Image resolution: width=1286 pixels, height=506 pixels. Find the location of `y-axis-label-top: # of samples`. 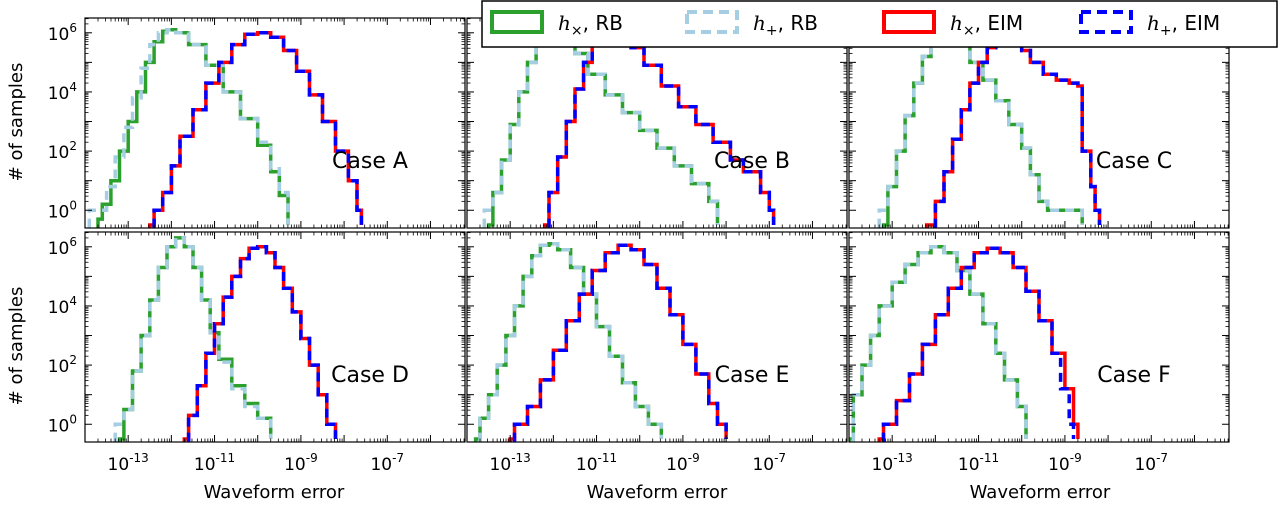

y-axis-label-top: # of samples is located at coordinates (16, 122).